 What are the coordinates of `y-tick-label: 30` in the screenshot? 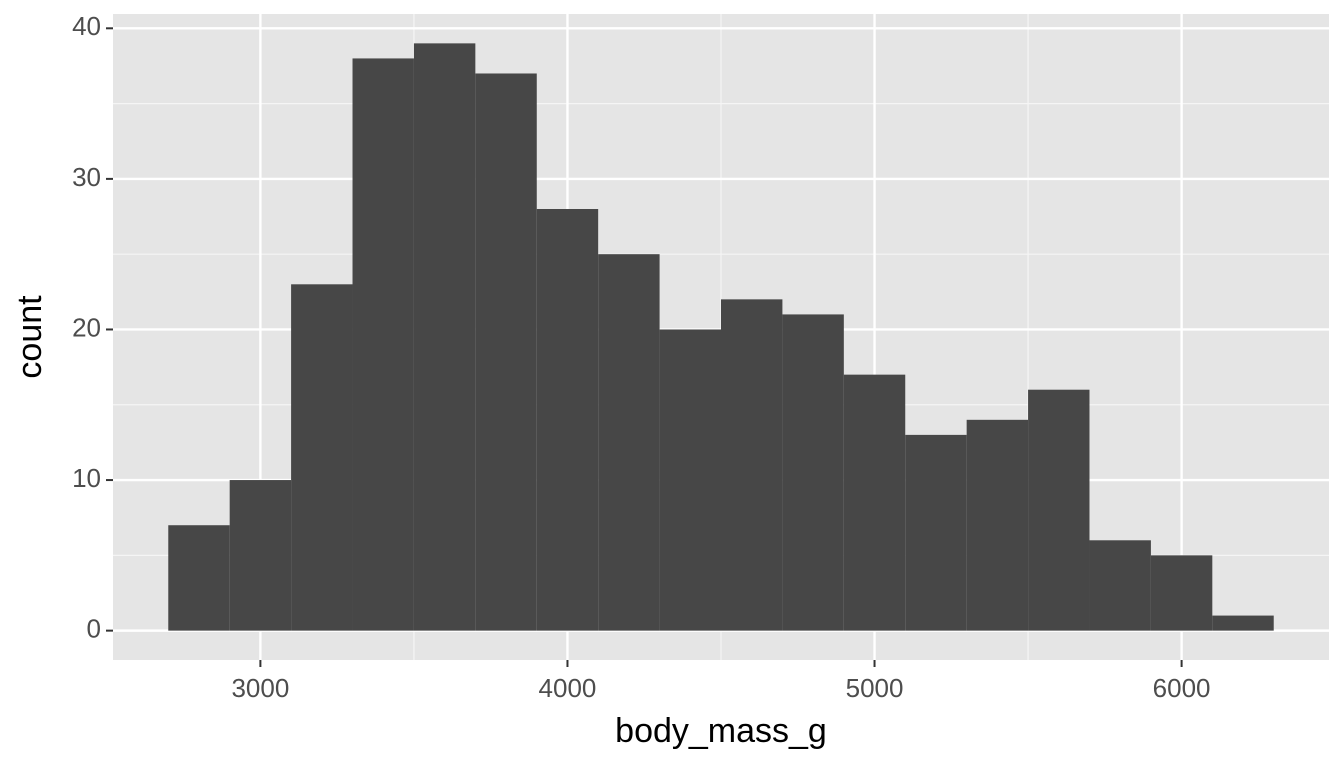 It's located at (86, 177).